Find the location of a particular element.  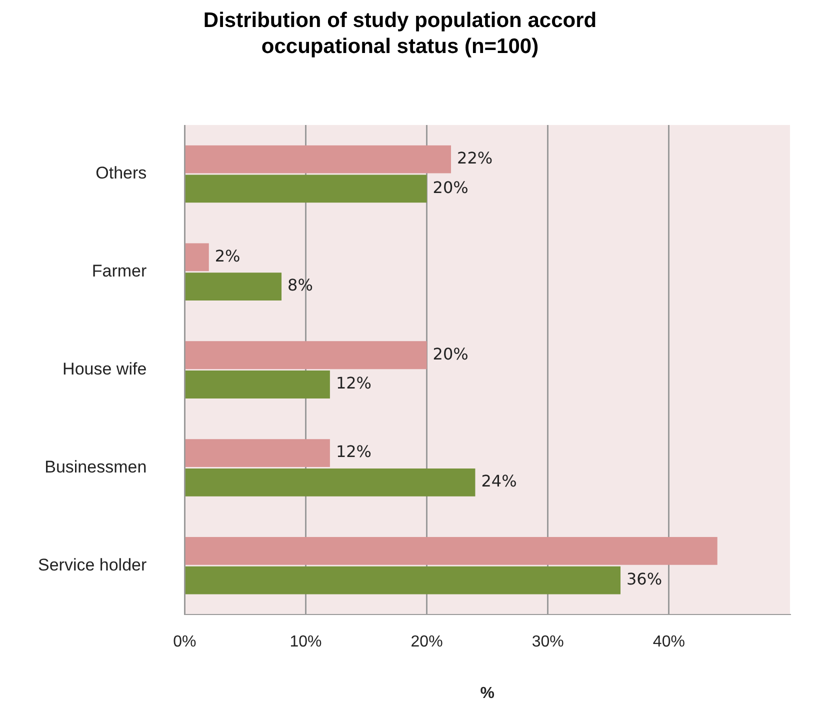

chart-title: Distribution of study population accord occupational status (n=100) is located at coordinates (400, 34).